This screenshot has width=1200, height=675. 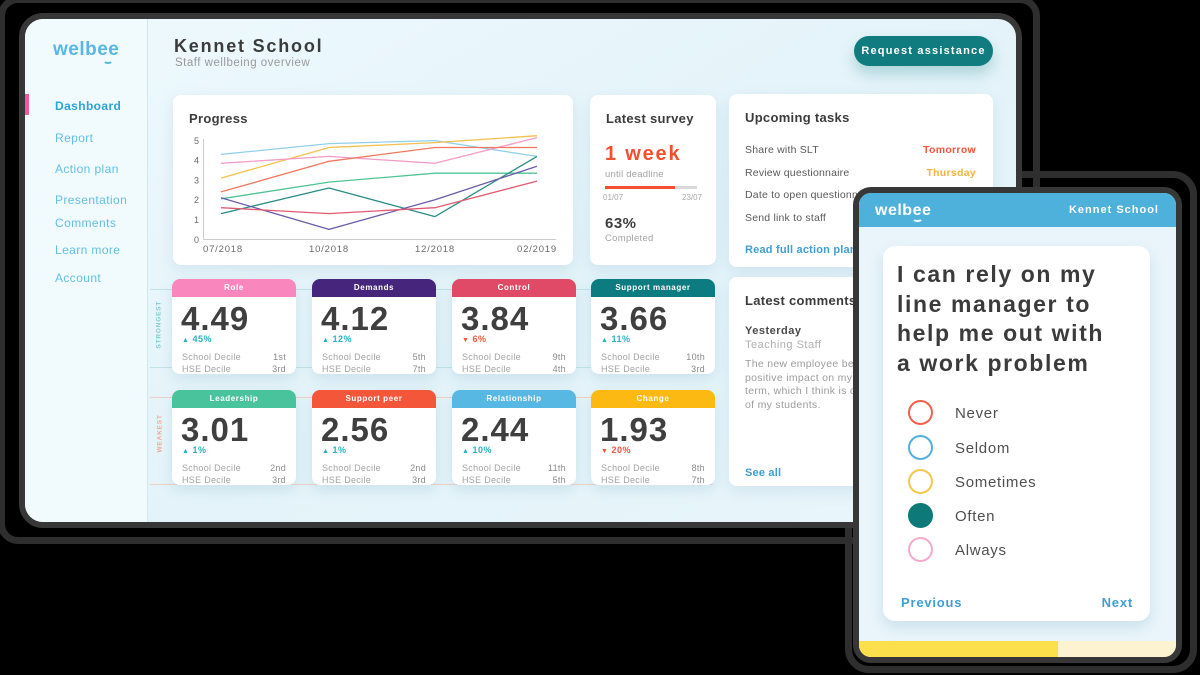 I want to click on svg-text: 1, so click(x=196, y=220).